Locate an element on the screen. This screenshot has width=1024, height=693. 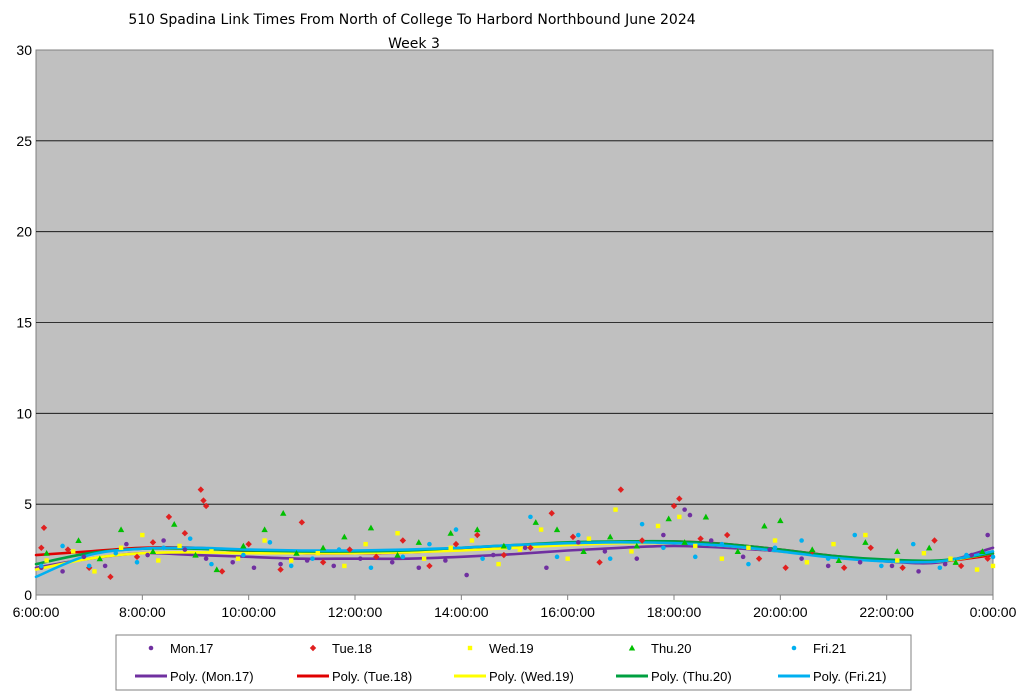
x-tick-label: 20:00:00 is located at coordinates (780, 612).